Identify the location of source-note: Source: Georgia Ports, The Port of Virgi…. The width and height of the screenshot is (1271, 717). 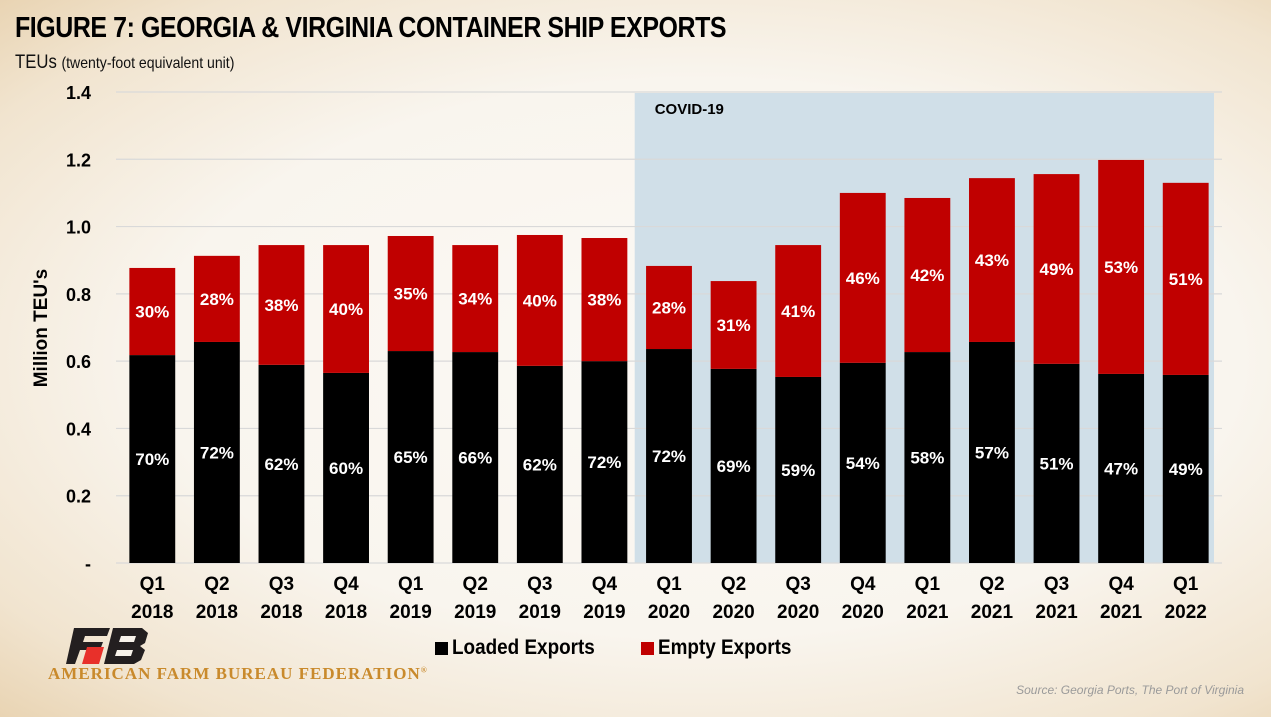
(1130, 690).